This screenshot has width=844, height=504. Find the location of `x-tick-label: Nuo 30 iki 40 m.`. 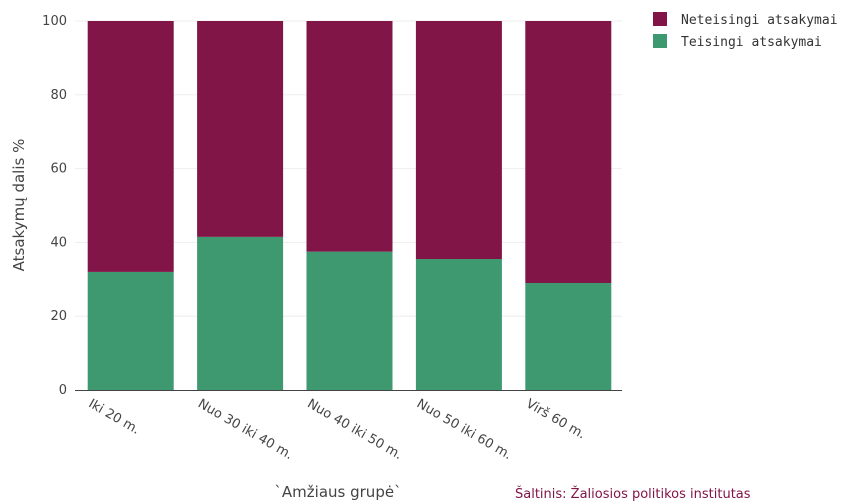

x-tick-label: Nuo 30 iki 40 m. is located at coordinates (245, 429).